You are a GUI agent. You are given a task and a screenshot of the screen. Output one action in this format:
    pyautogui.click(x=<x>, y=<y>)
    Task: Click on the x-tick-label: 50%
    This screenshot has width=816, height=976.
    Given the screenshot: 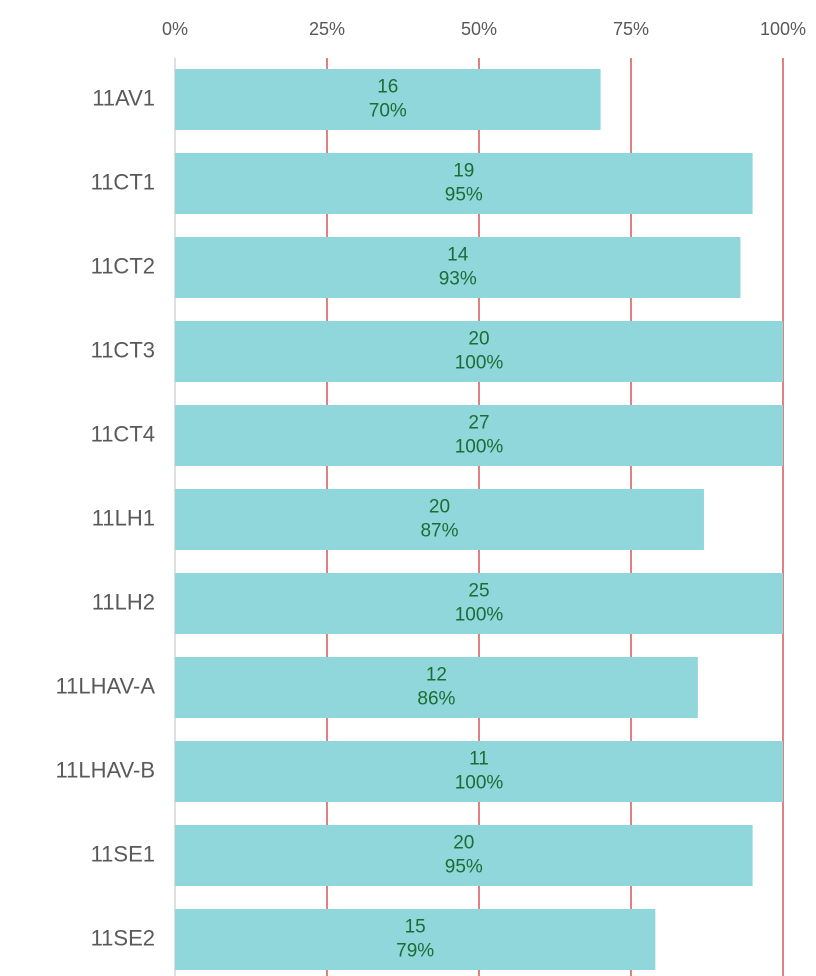 What is the action you would take?
    pyautogui.click(x=479, y=29)
    